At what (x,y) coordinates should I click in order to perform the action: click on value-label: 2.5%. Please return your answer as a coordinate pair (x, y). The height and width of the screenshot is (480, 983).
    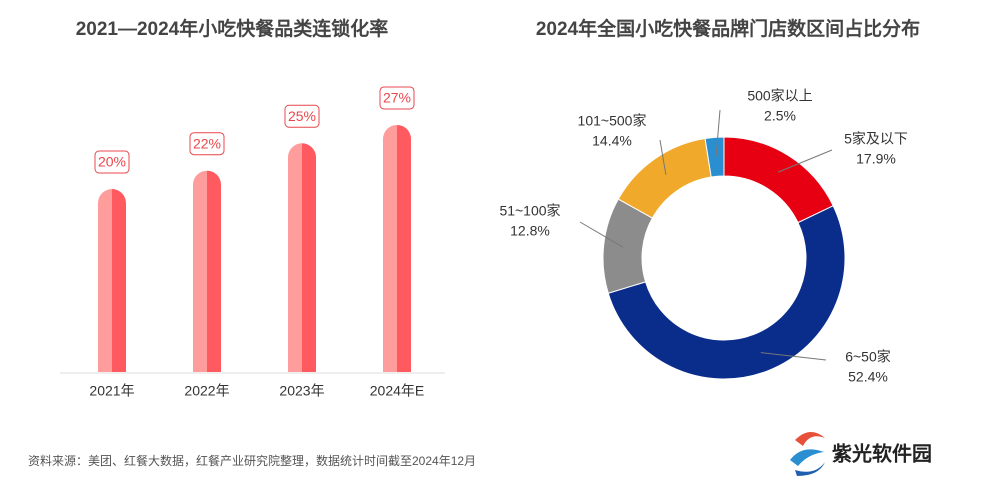
    Looking at the image, I should click on (780, 116).